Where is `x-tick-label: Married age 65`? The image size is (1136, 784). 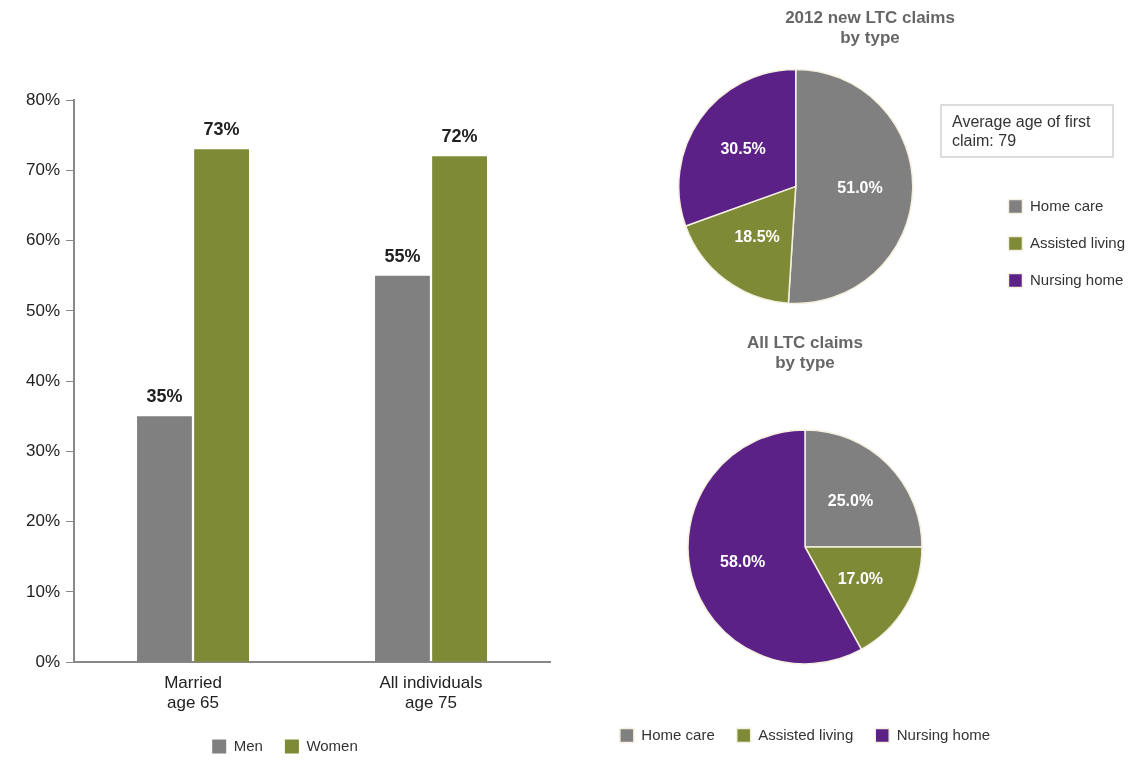 x-tick-label: Married age 65 is located at coordinates (193, 693).